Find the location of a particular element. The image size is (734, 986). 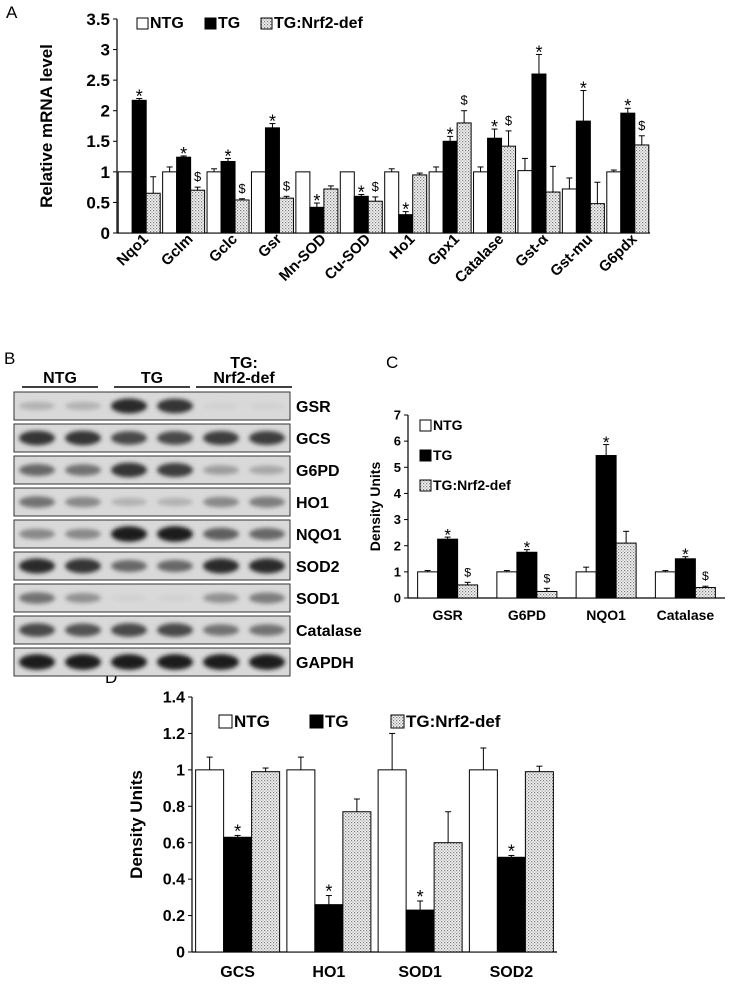

blot-group-label-nrf2-line1: TG: is located at coordinates (244, 363).